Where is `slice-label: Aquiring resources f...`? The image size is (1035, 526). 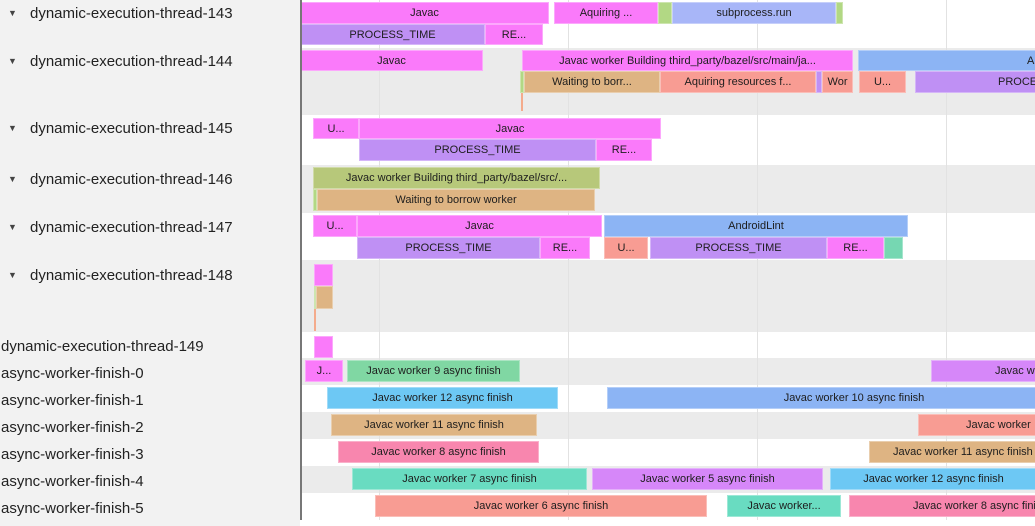 slice-label: Aquiring resources f... is located at coordinates (738, 82).